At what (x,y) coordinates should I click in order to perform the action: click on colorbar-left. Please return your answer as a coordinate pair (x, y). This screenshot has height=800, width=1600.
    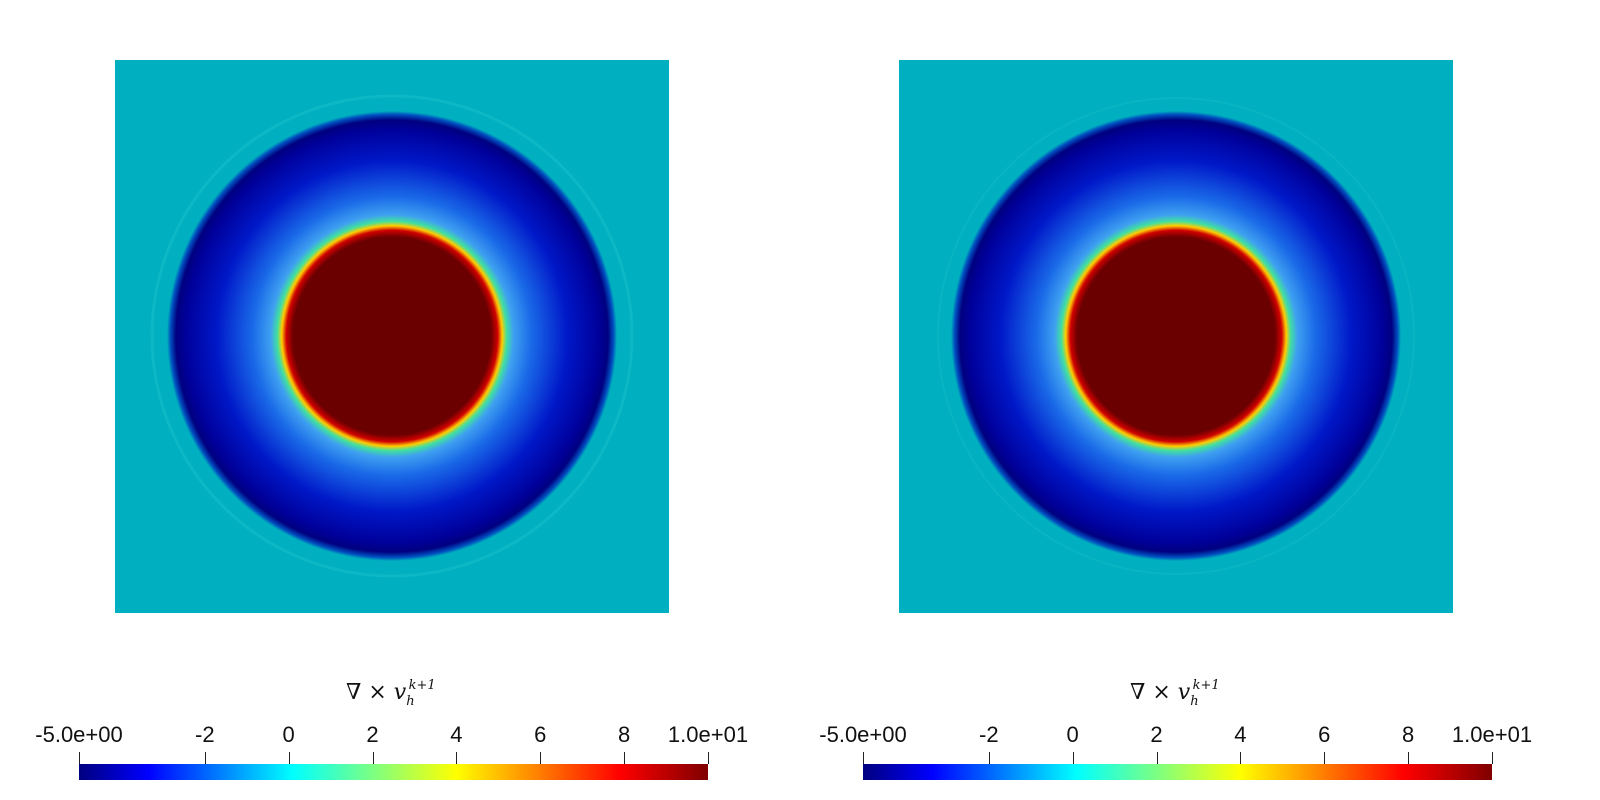
    Looking at the image, I should click on (393, 772).